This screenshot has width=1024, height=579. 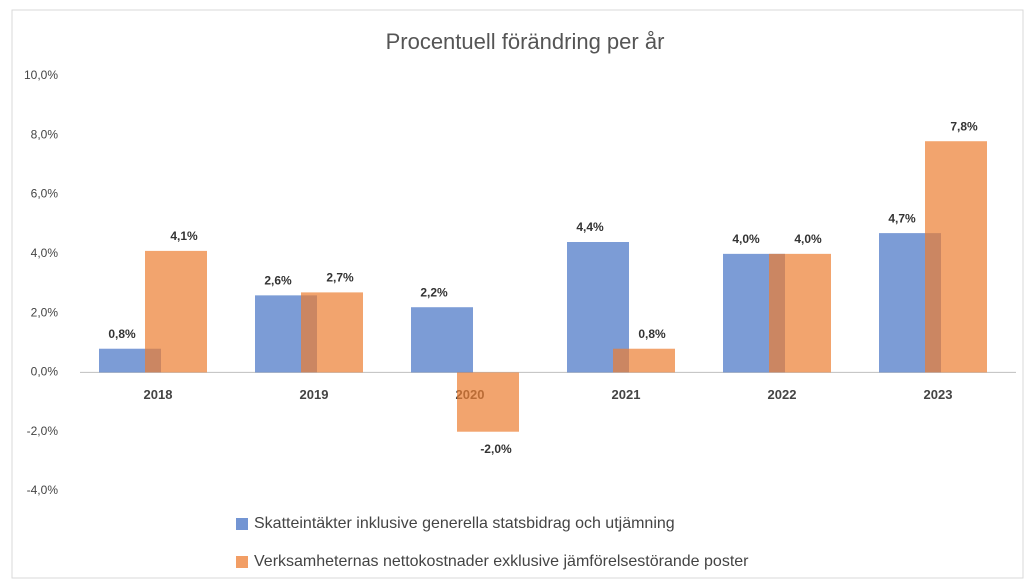 I want to click on y-tick-label: 6,0%, so click(x=45, y=194).